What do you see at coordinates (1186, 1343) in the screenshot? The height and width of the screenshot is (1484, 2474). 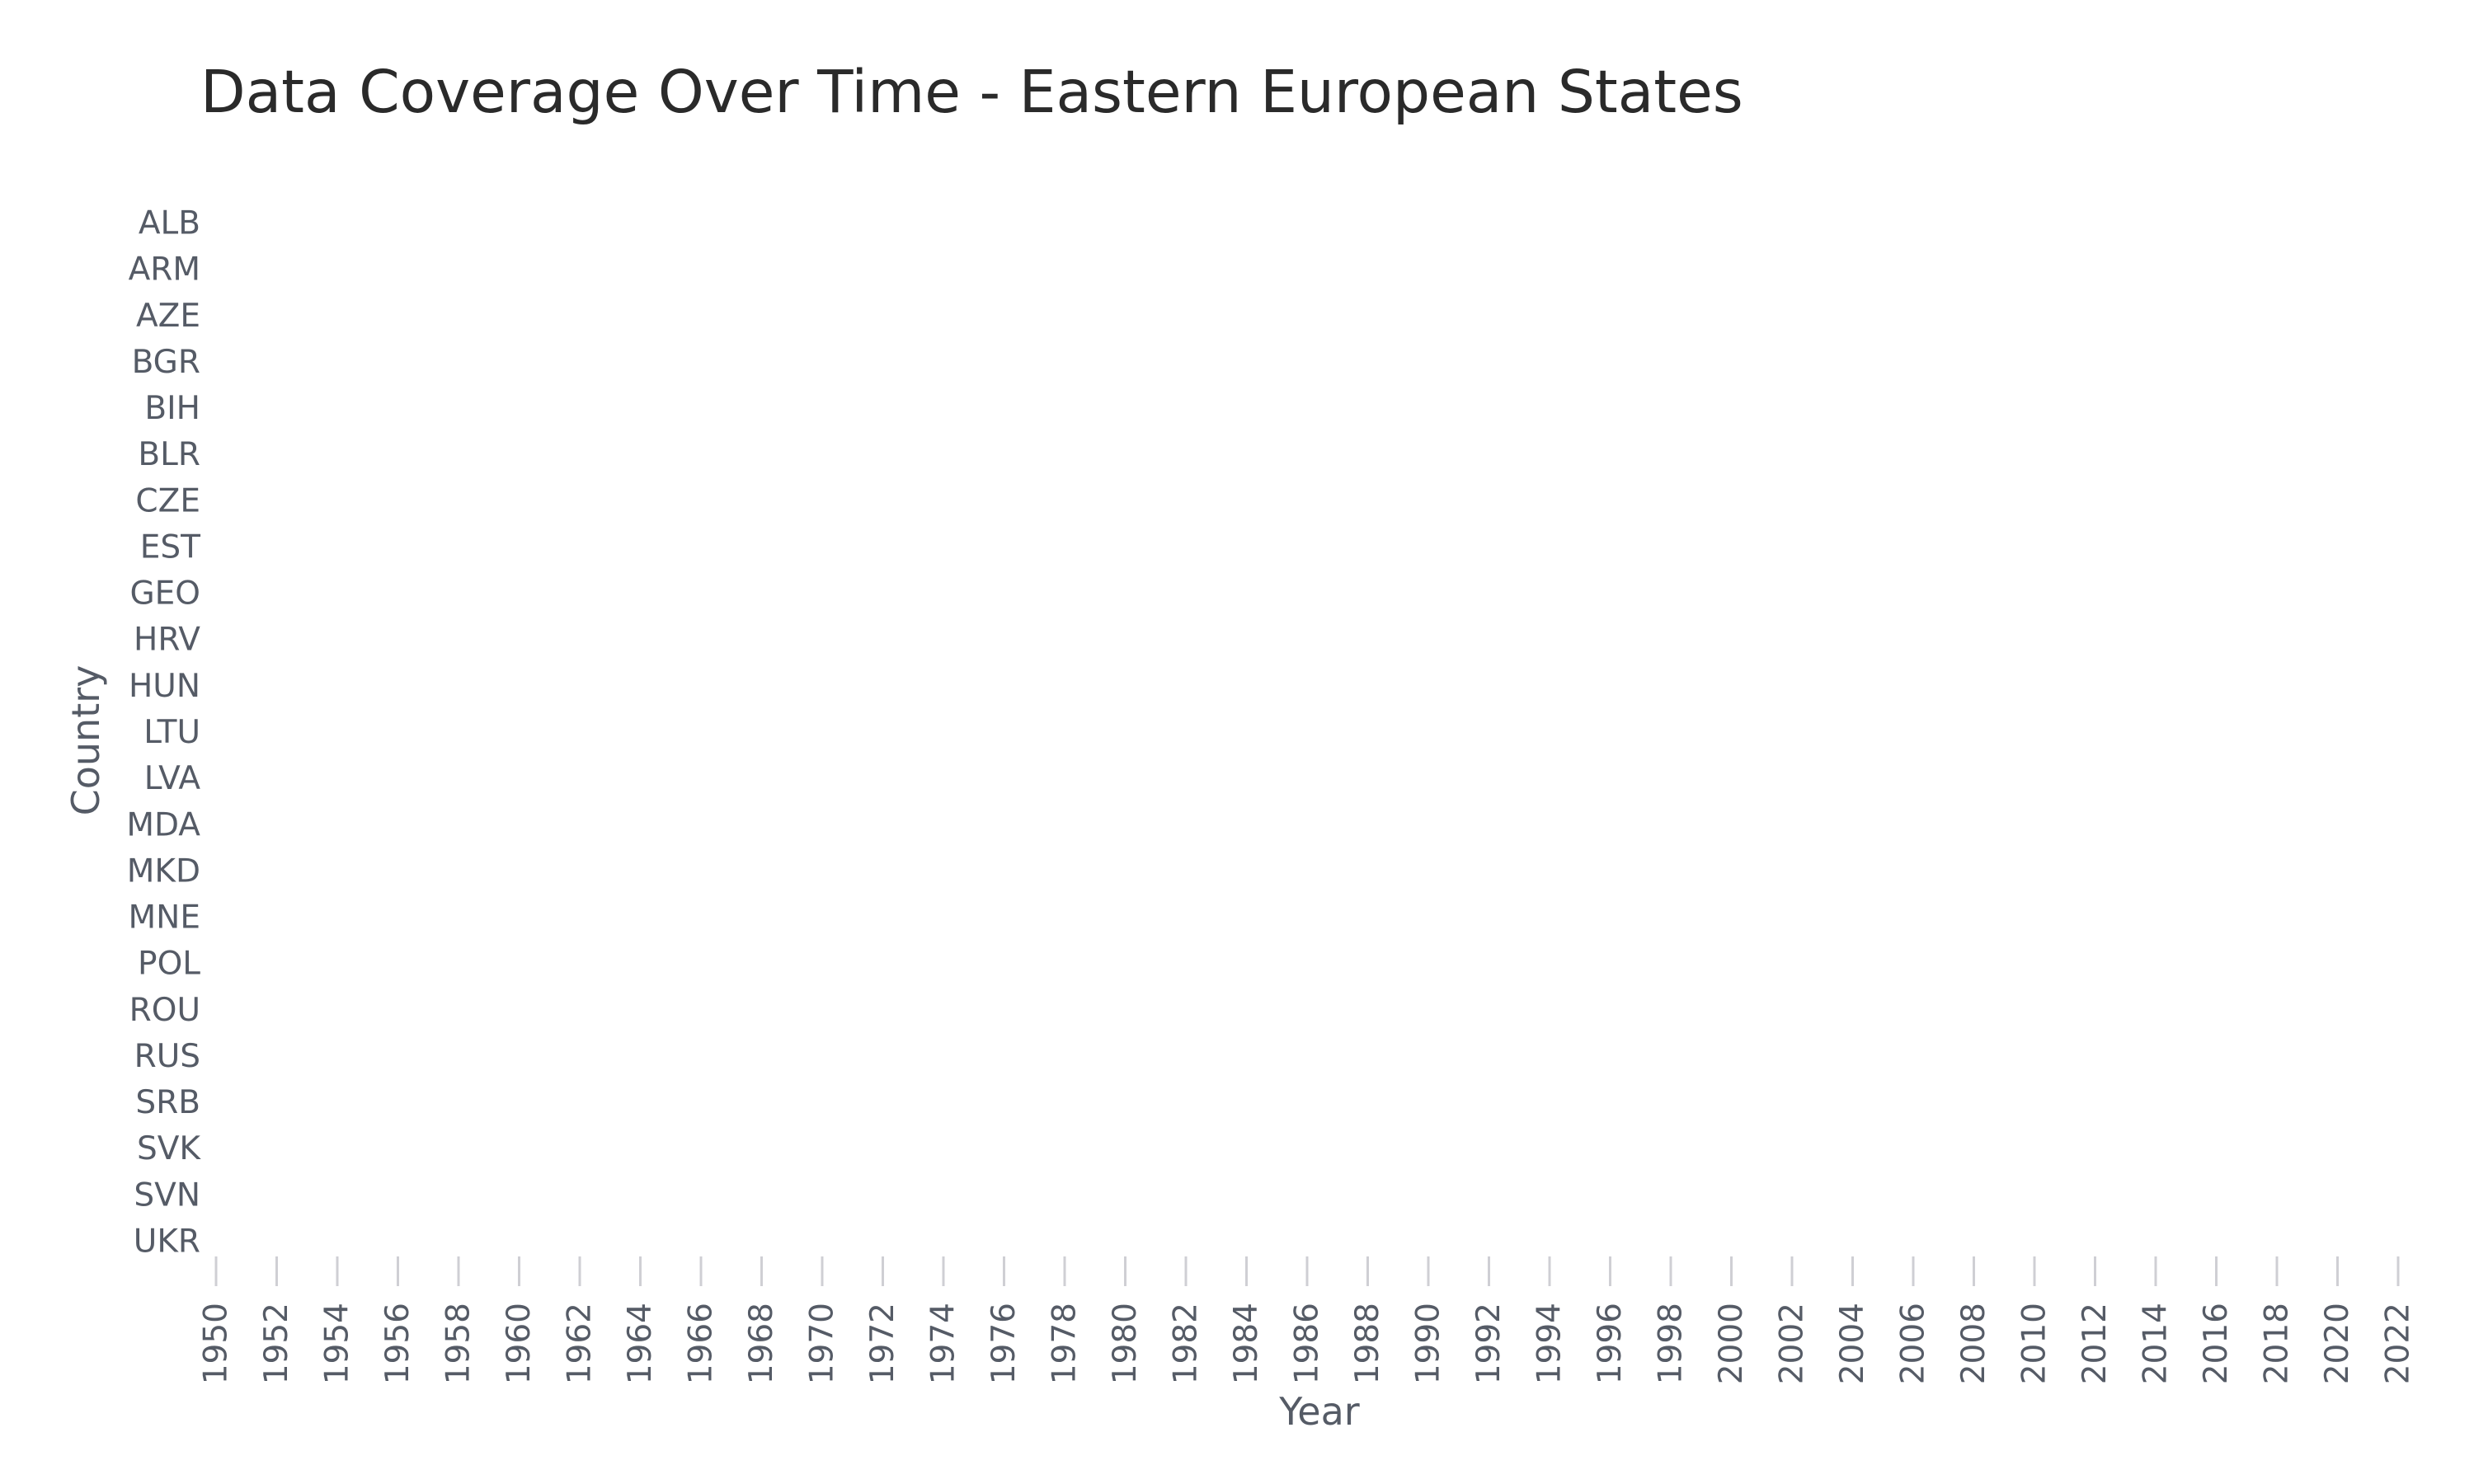 I see `x-tick-label: 1982` at bounding box center [1186, 1343].